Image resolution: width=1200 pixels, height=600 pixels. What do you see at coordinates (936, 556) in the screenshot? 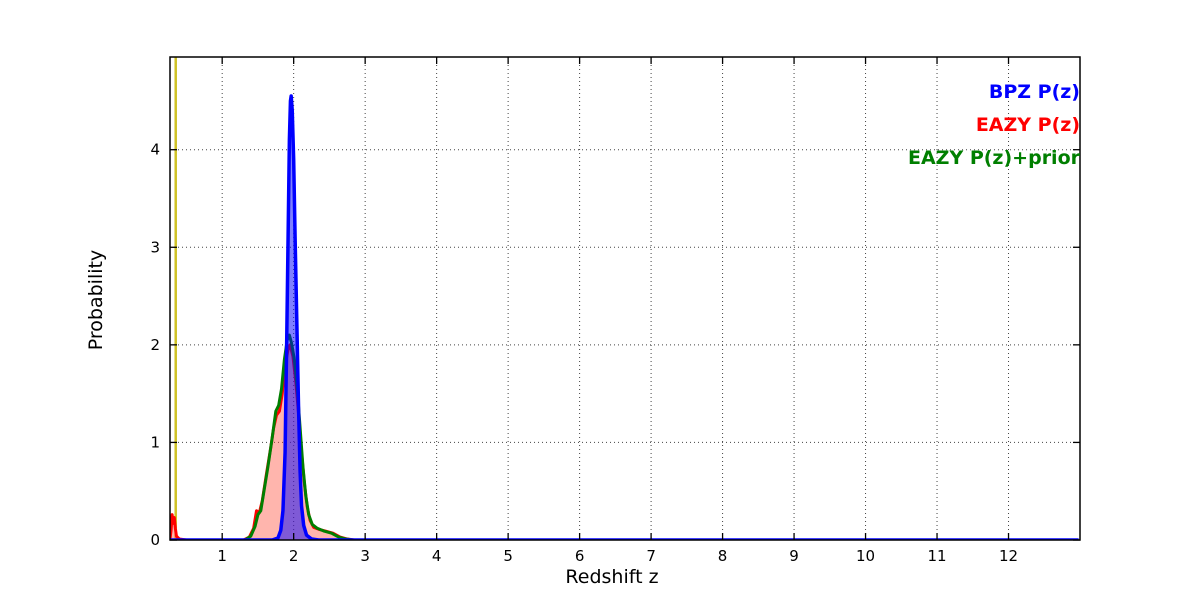
I see `x-tick-label: 11` at bounding box center [936, 556].